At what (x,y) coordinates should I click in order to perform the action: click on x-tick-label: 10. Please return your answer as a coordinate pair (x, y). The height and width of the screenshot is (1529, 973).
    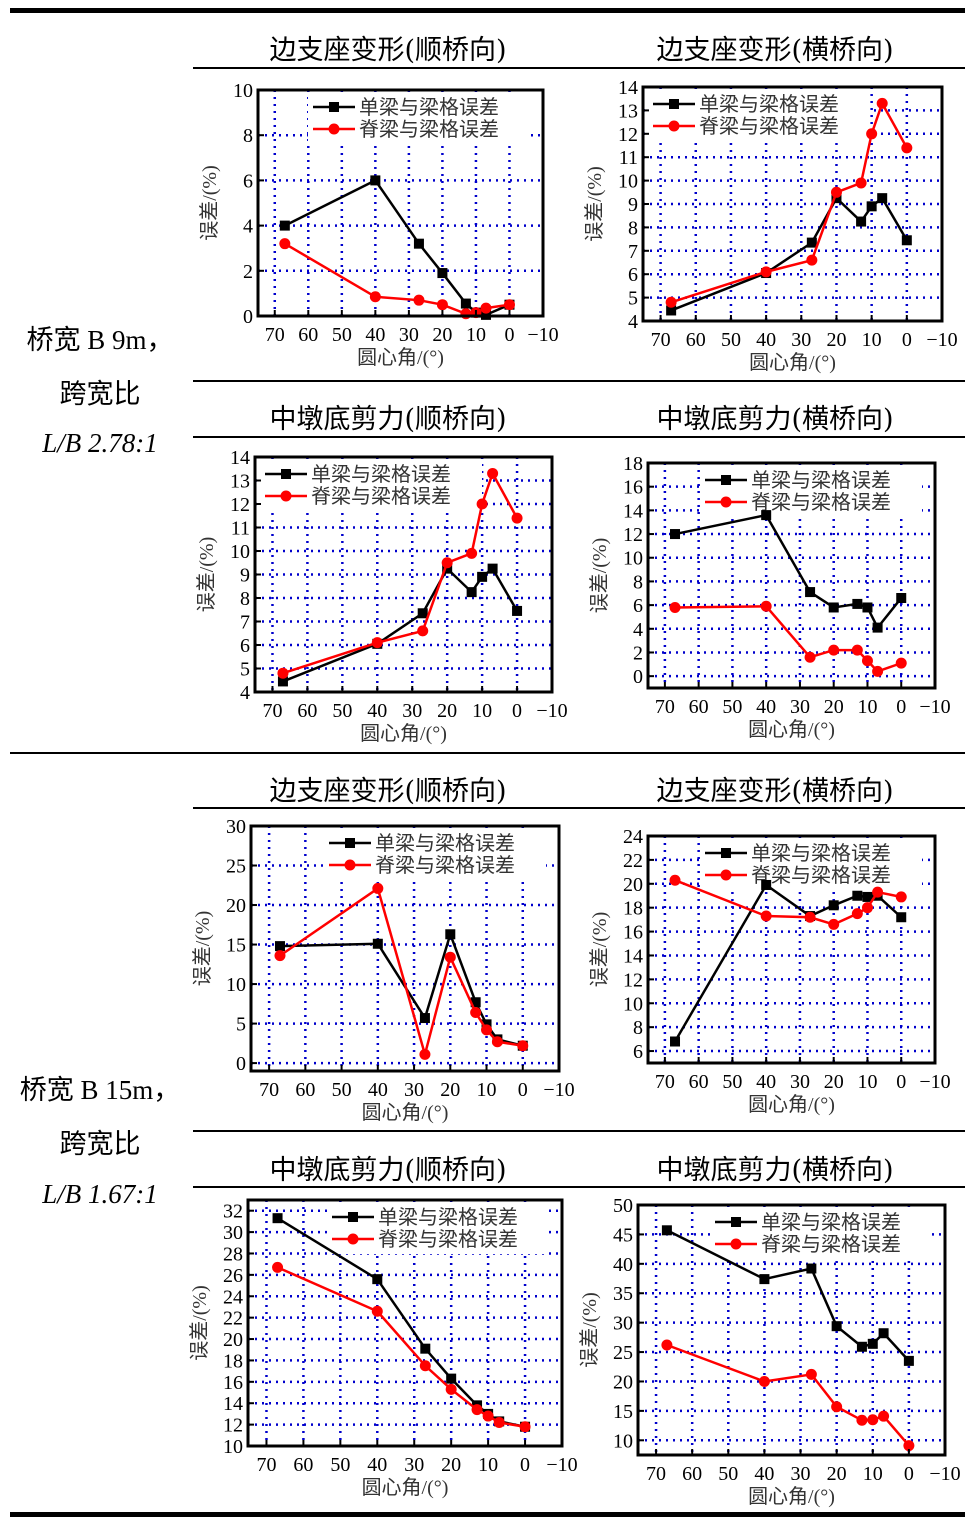
    Looking at the image, I should click on (873, 1474).